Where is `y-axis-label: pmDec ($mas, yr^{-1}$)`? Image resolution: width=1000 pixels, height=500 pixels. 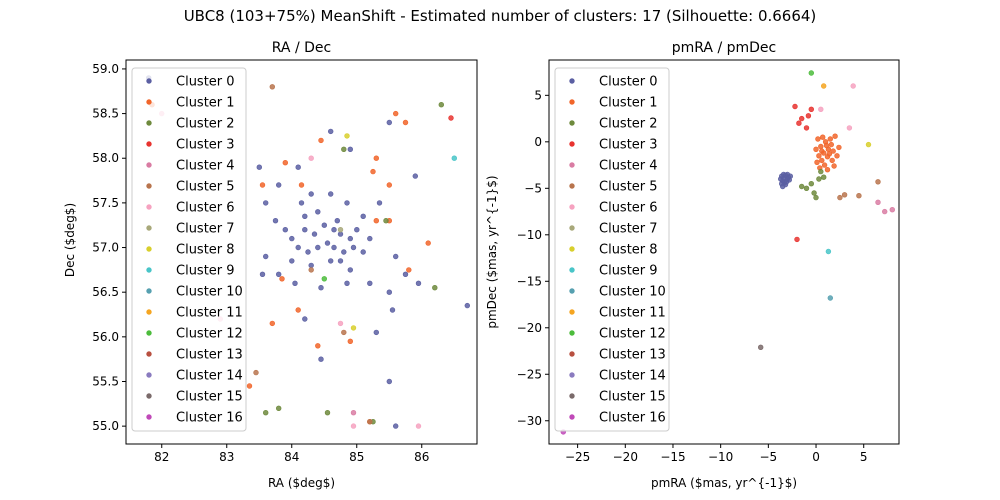
y-axis-label: pmDec ($mas, yr^{-1}$) is located at coordinates (492, 251).